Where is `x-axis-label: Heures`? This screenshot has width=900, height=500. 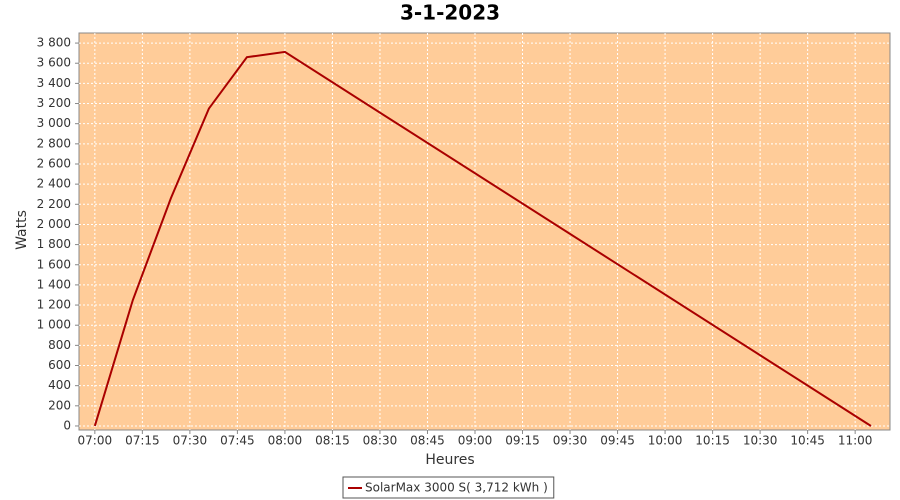
x-axis-label: Heures is located at coordinates (449, 460).